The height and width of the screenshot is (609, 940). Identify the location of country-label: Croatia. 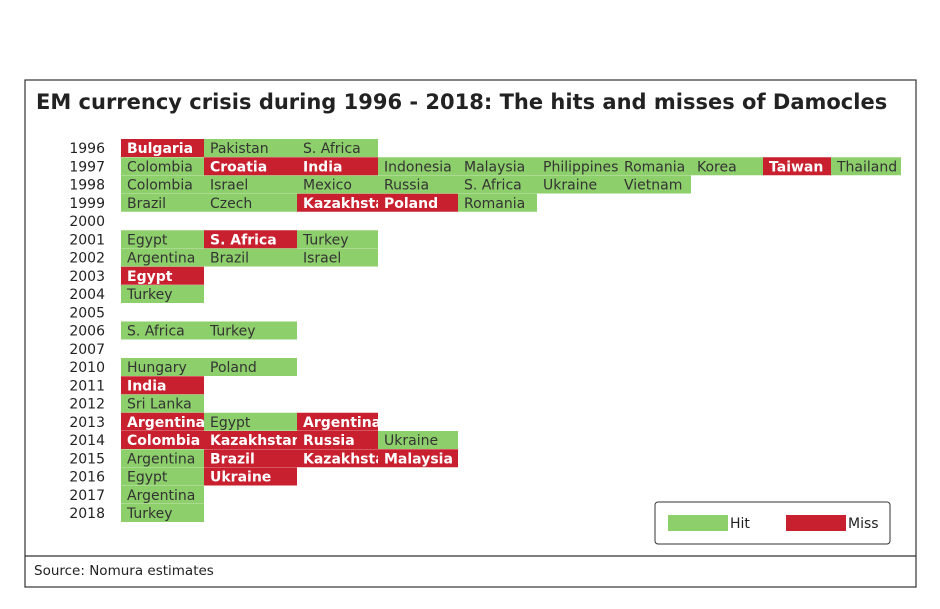
(238, 167).